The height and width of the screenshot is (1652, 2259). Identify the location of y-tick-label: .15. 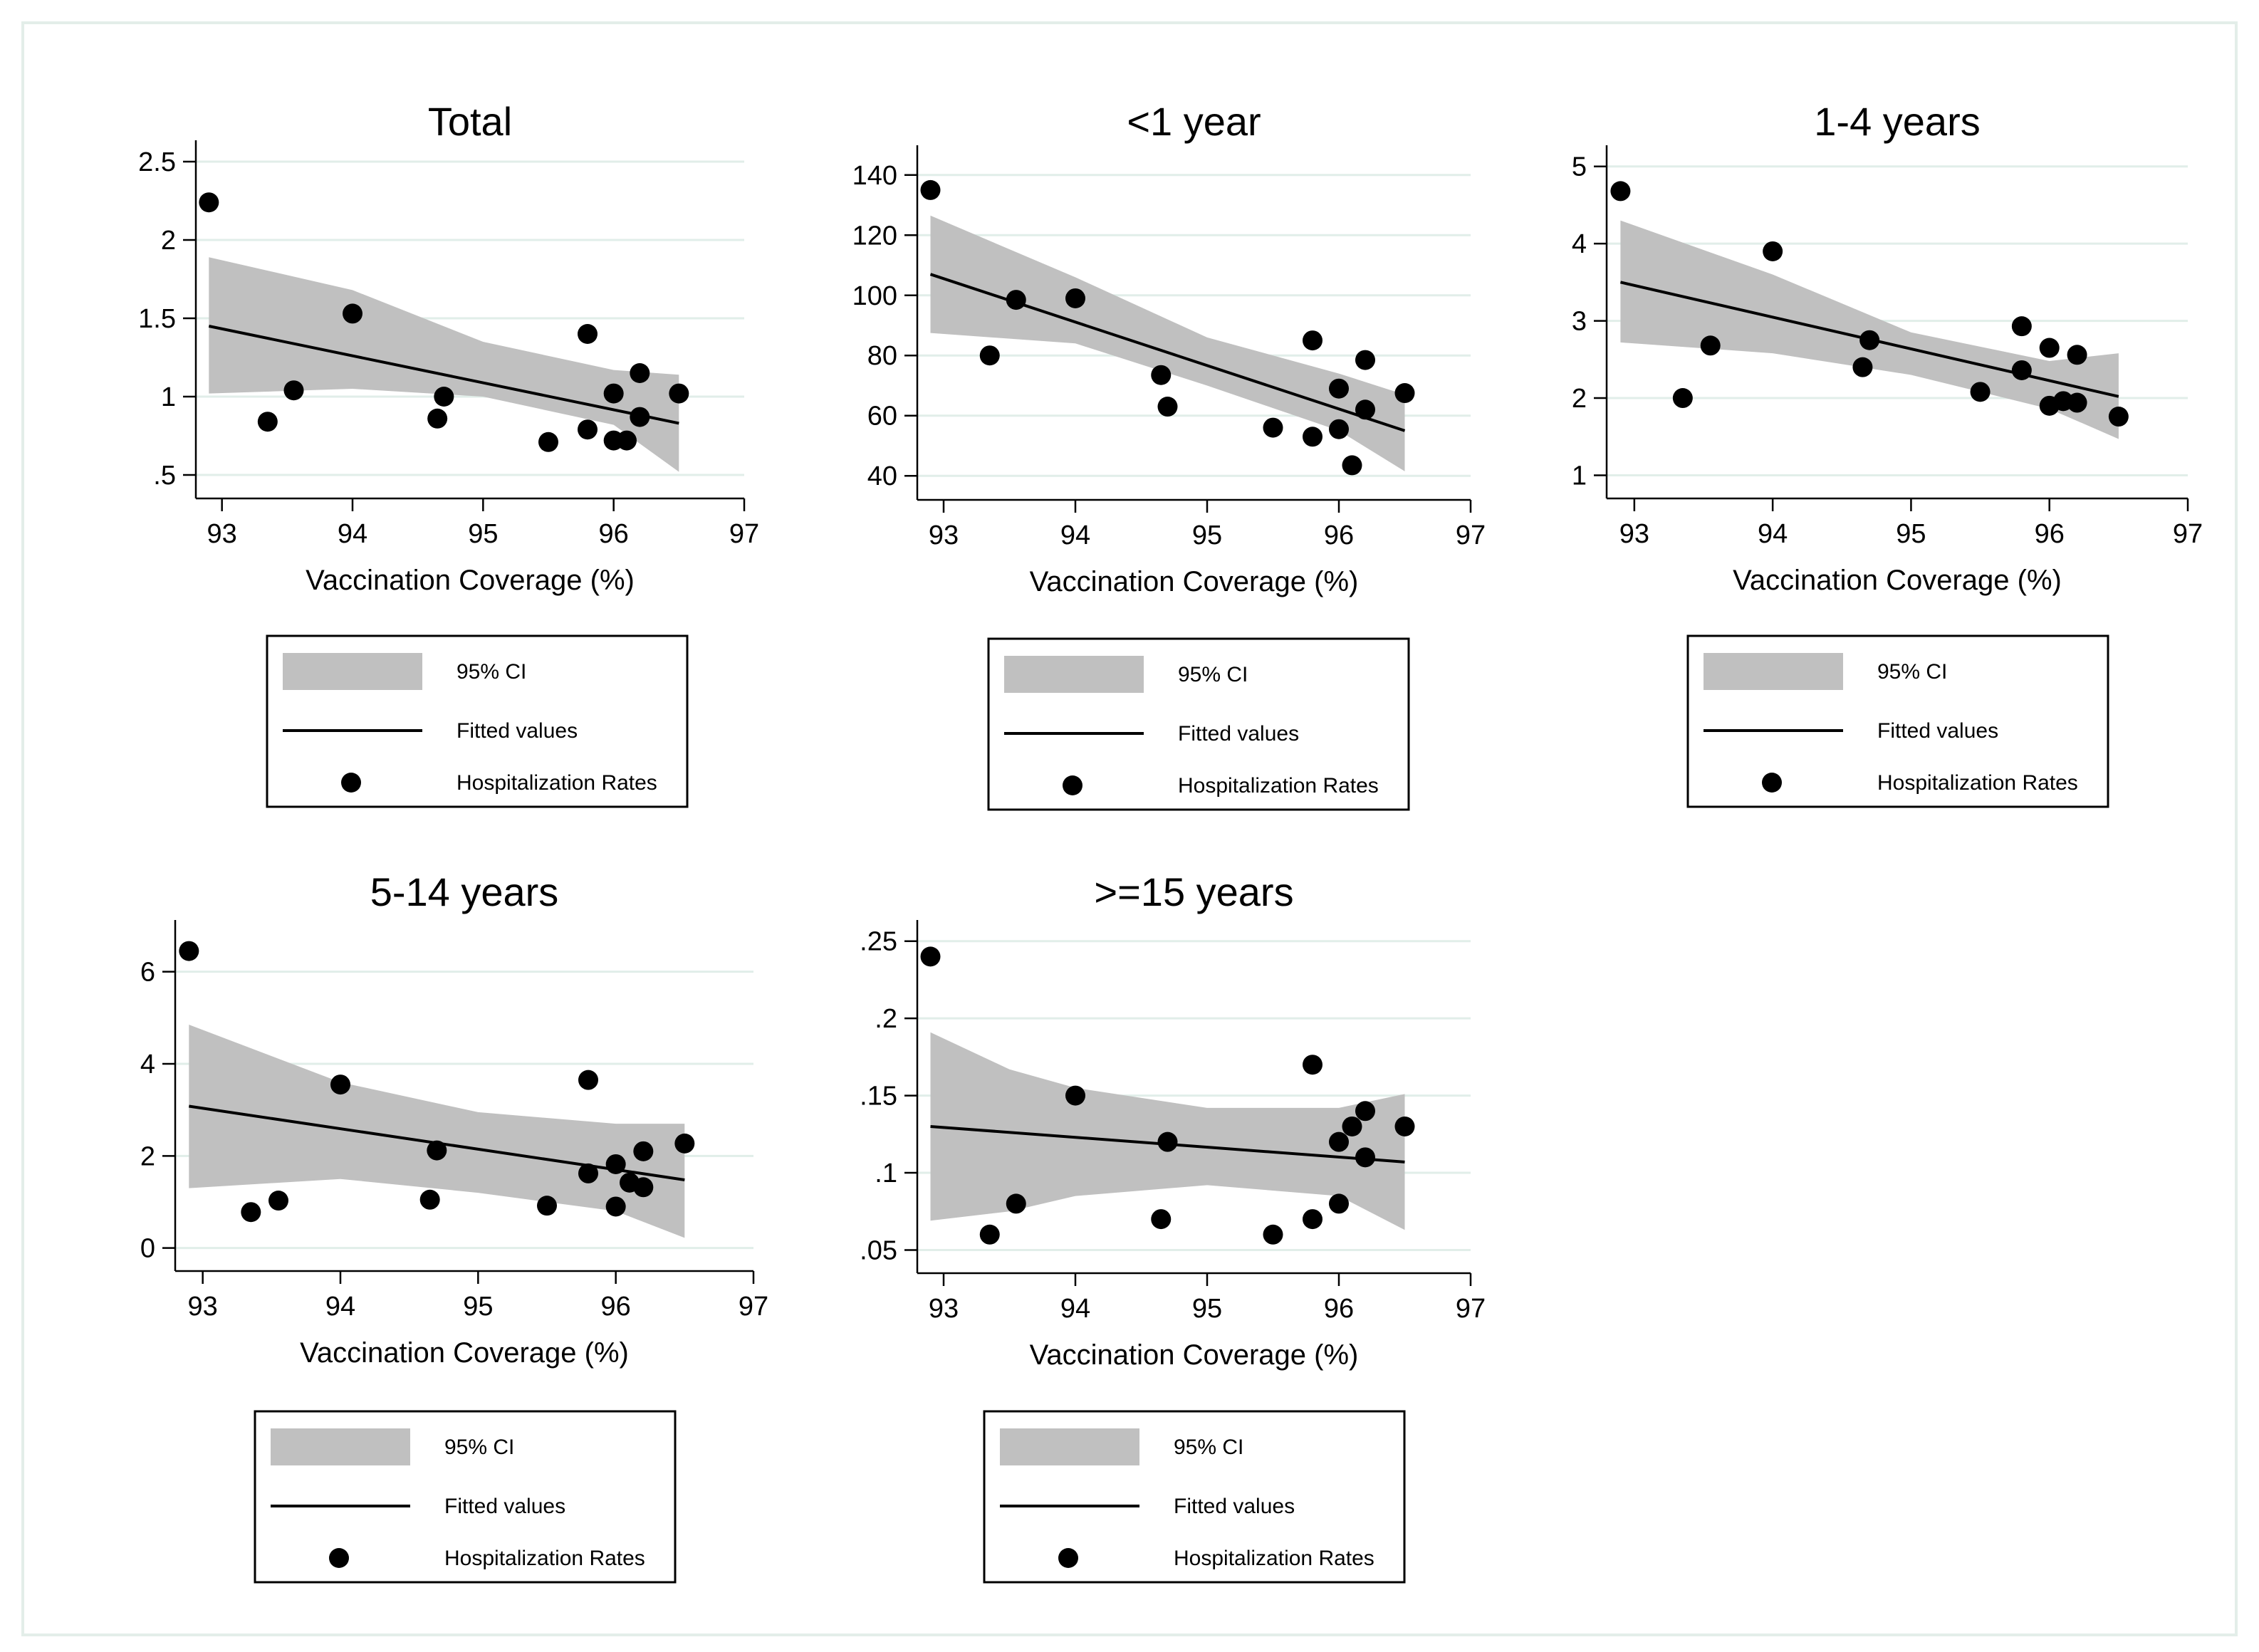
(878, 1097).